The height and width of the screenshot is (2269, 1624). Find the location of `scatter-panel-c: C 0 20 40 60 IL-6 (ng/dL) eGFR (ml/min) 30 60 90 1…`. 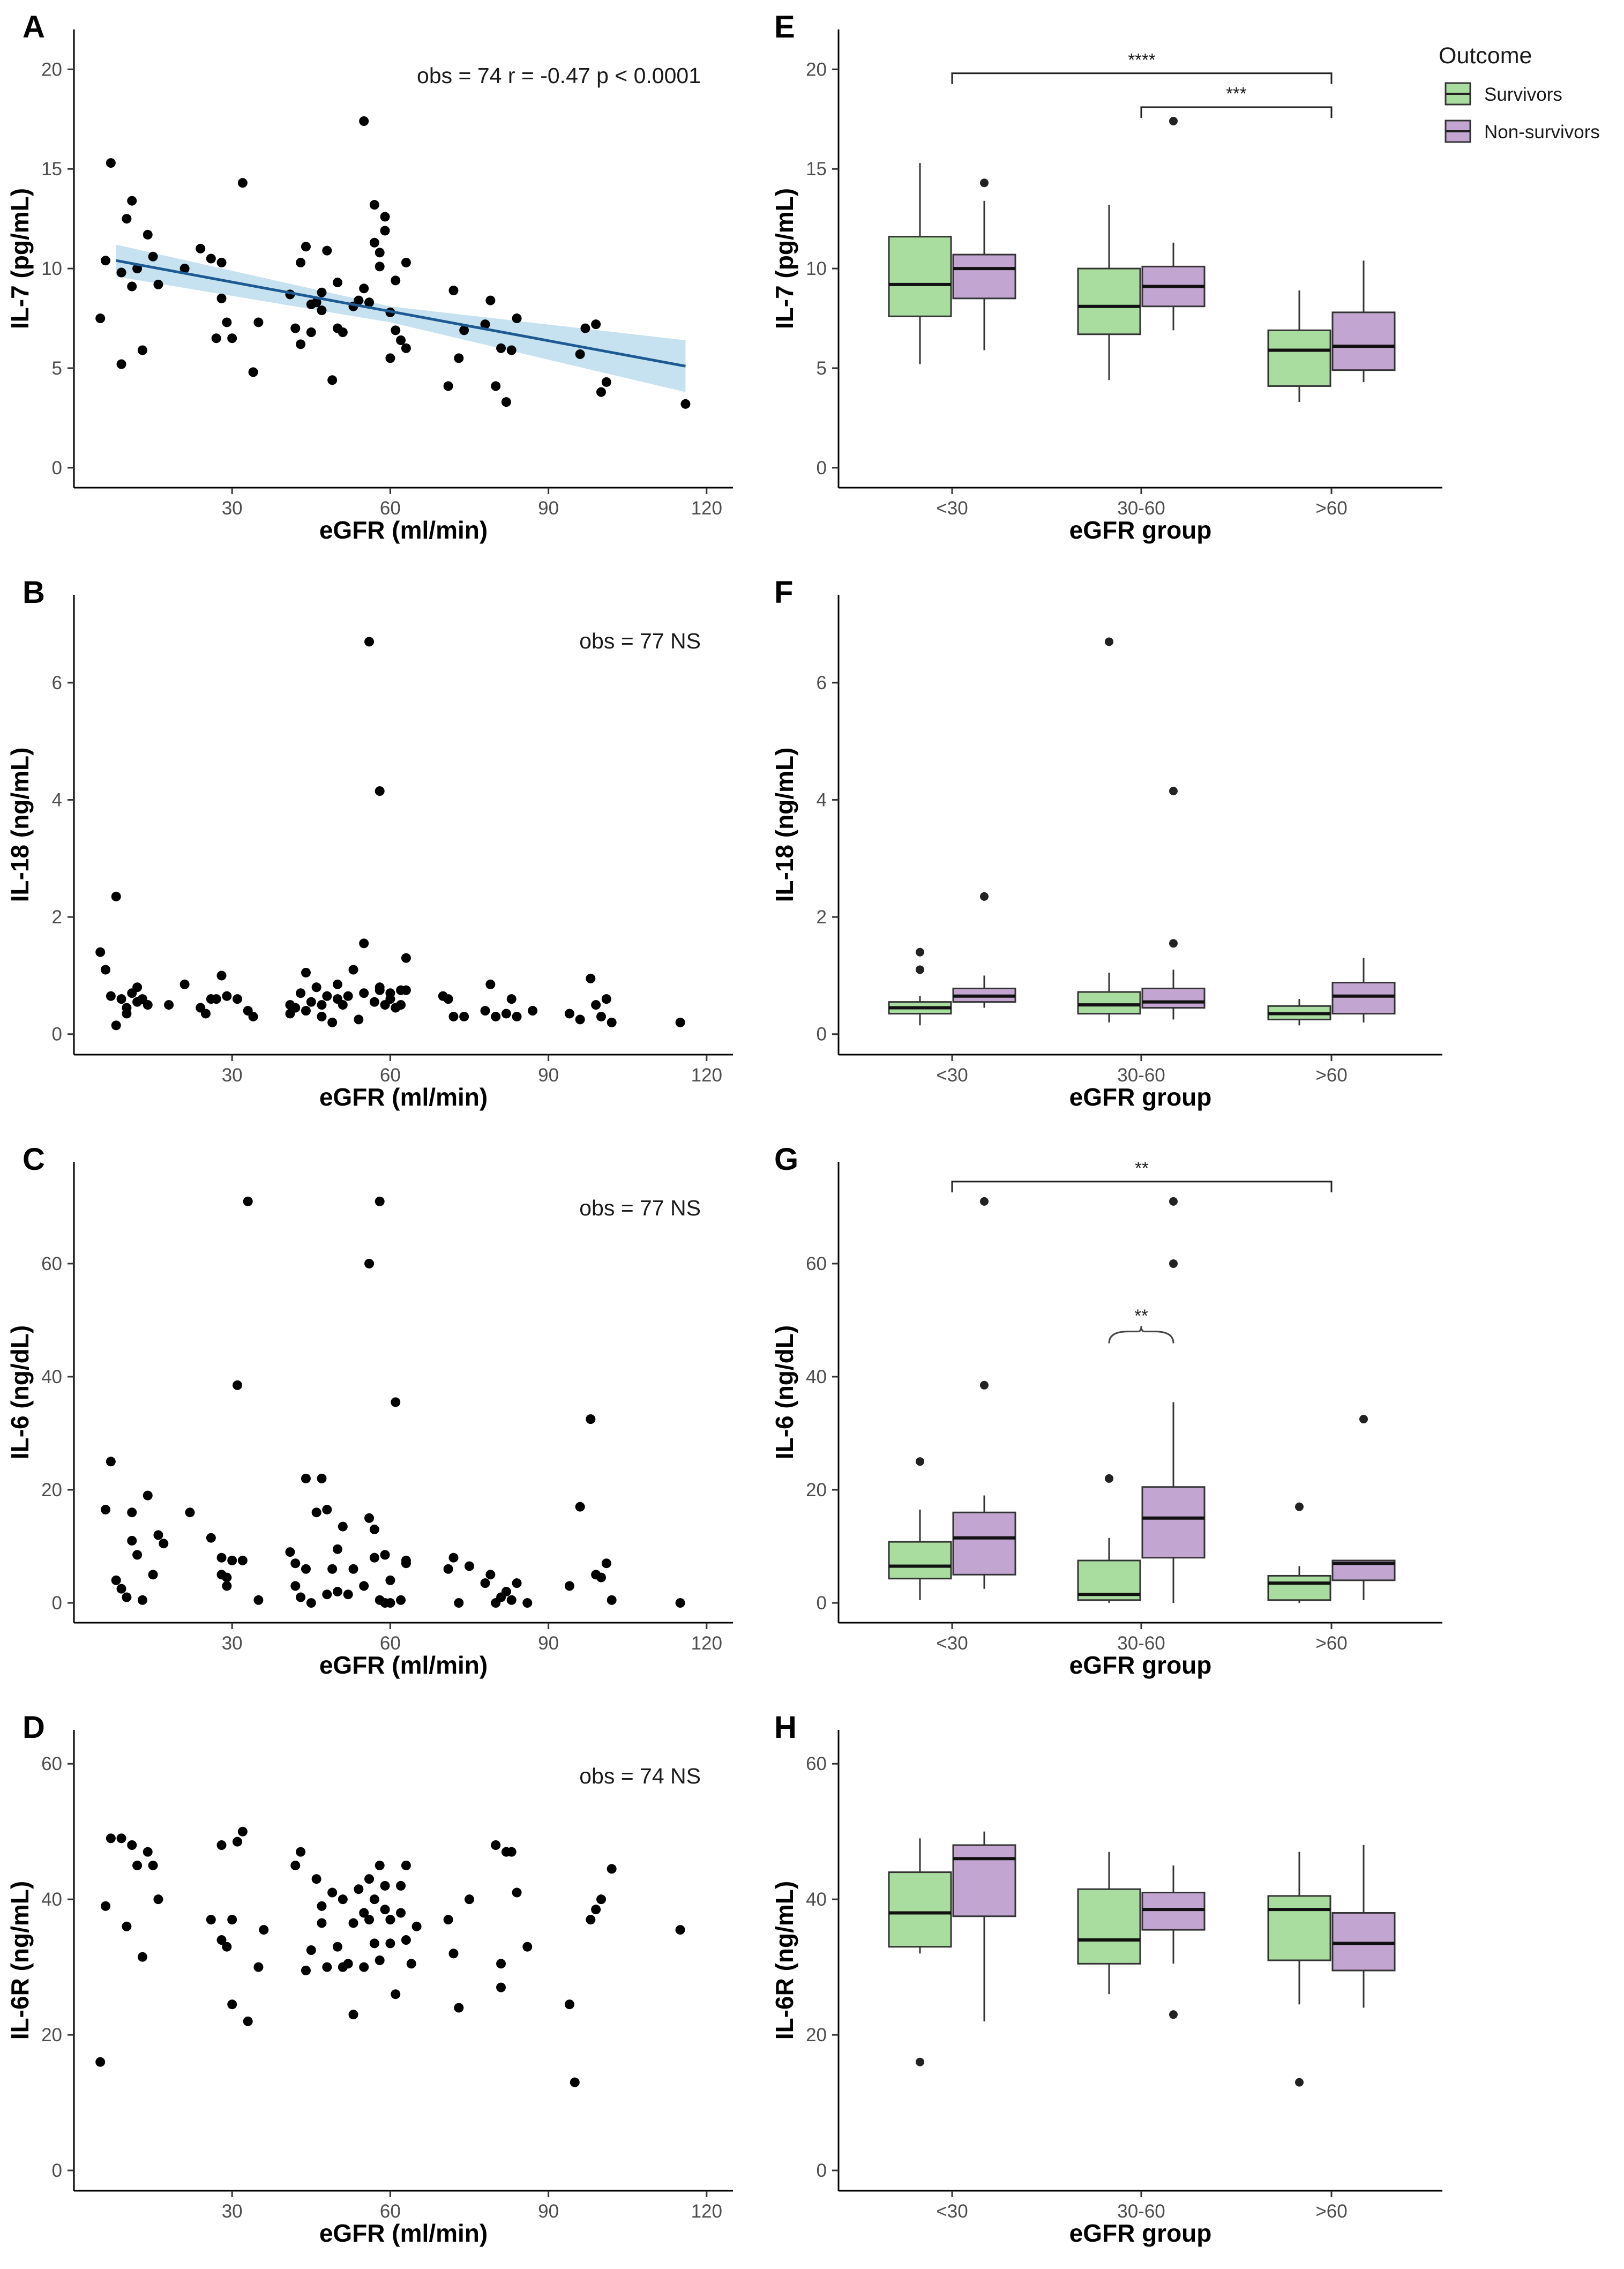

scatter-panel-c: C 0 20 40 60 IL-6 (ng/dL) eGFR (ml/min) 30 60 90 1… is located at coordinates (369, 1410).